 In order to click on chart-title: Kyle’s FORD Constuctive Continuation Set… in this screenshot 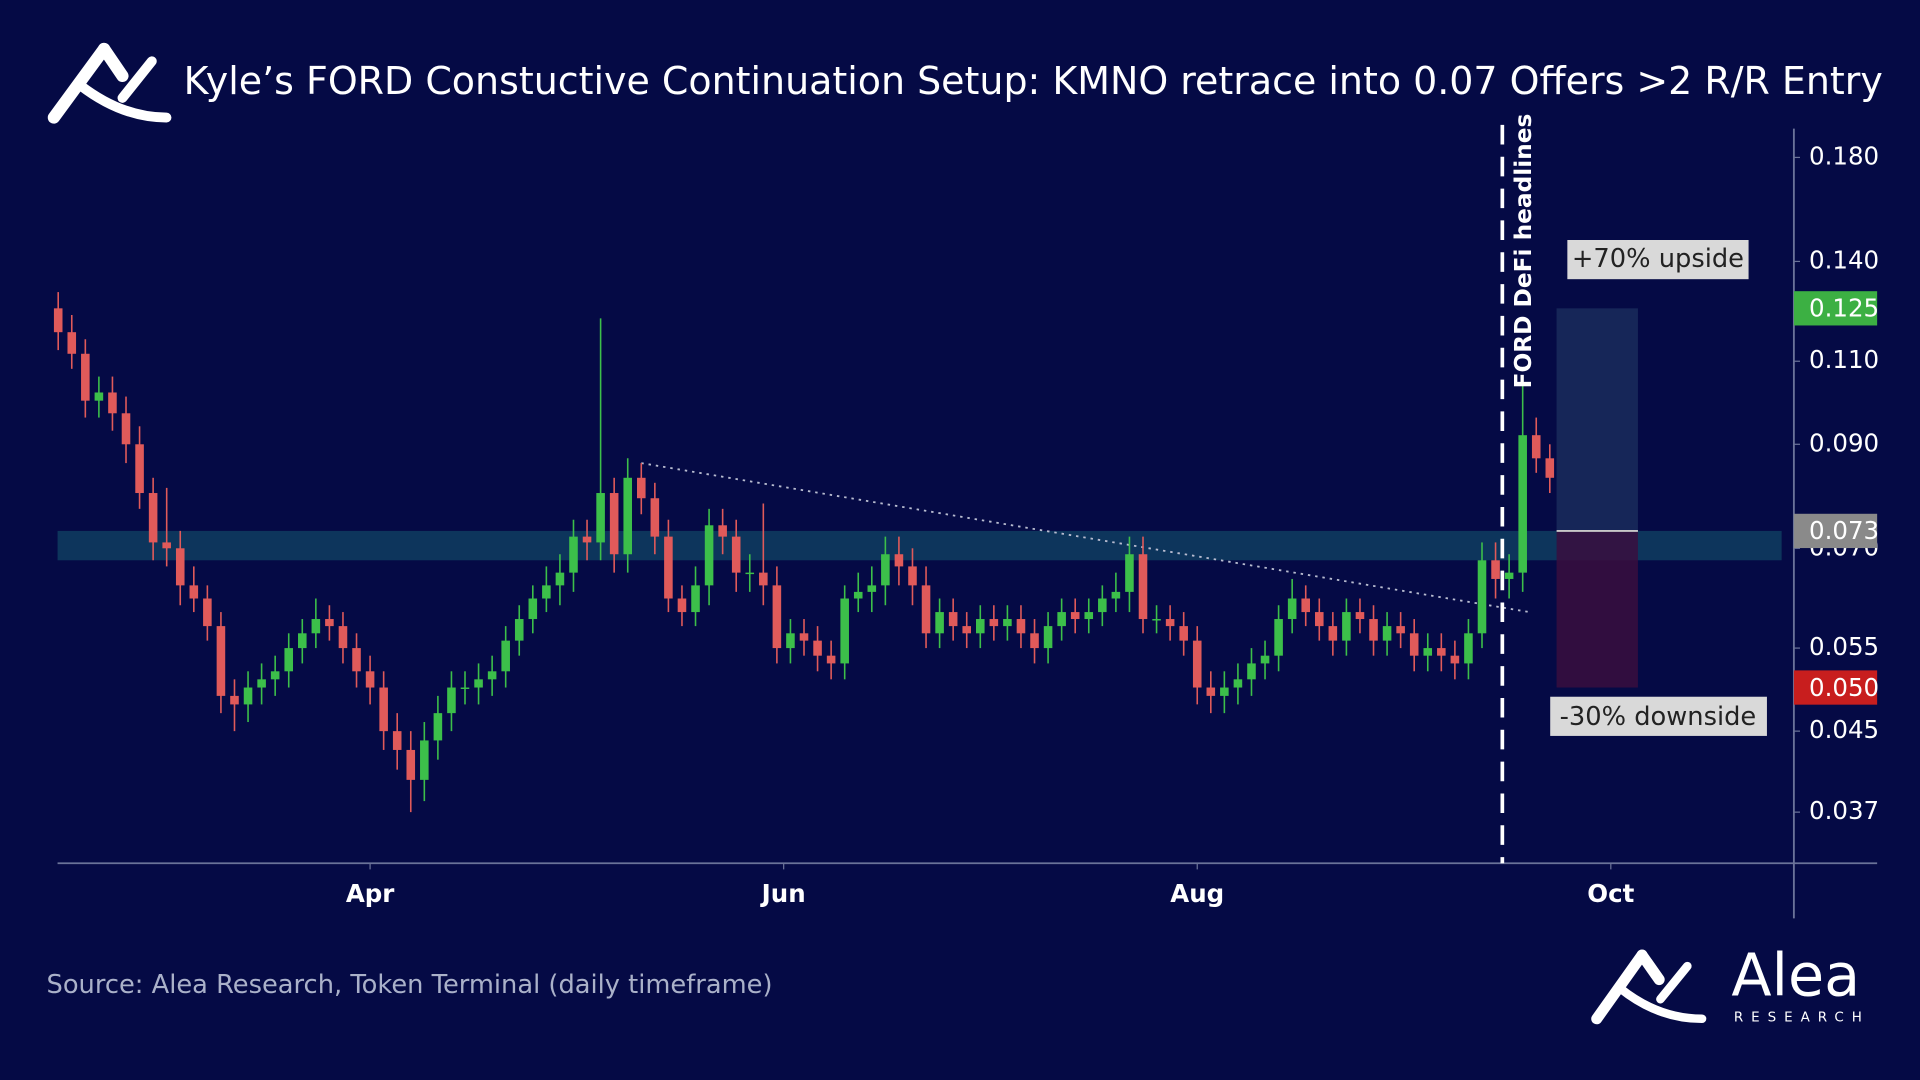, I will do `click(1033, 81)`.